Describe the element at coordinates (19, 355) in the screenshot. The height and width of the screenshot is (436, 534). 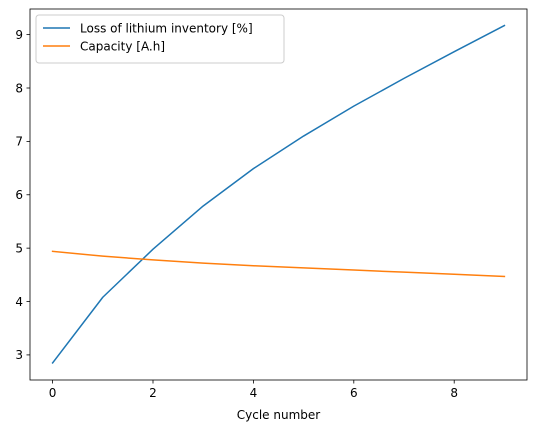
I see `y-tick-label: 3` at that location.